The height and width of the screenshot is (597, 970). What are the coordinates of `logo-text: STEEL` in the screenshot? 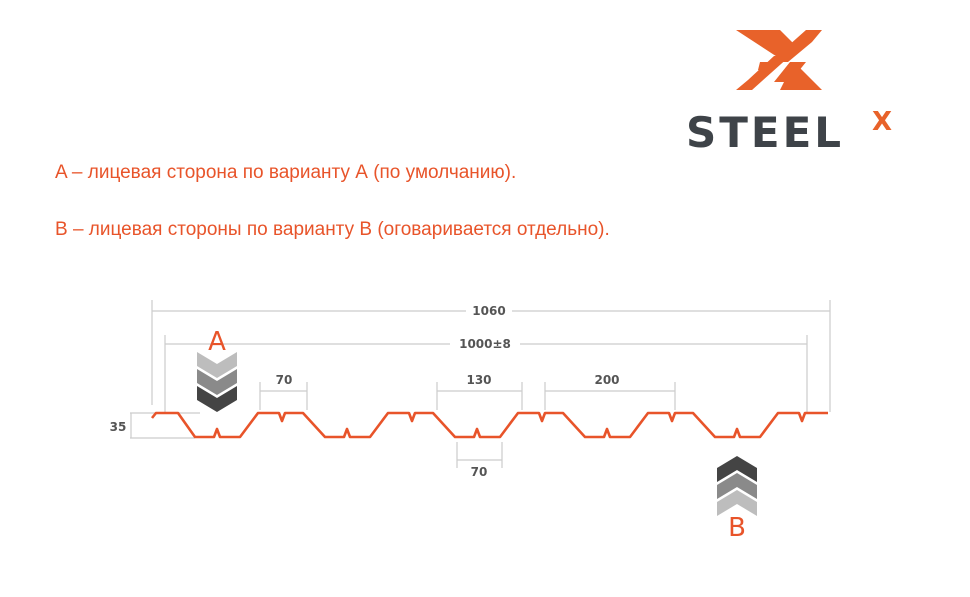 It's located at (765, 132).